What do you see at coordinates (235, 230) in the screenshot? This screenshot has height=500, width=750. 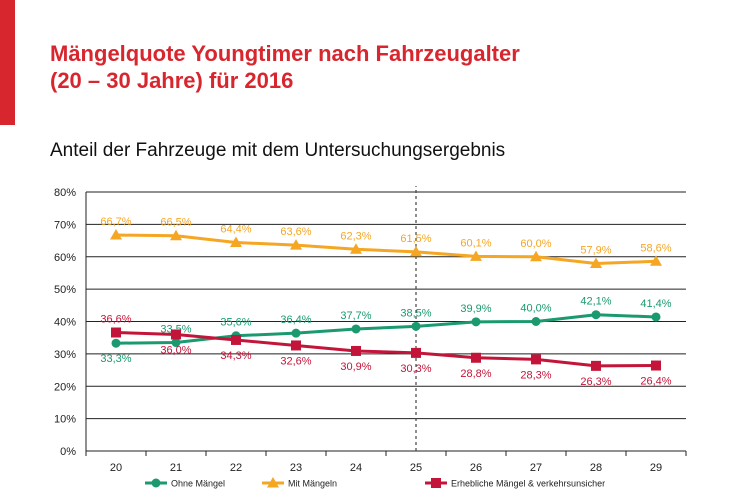 I see `data-label: 64,4%` at bounding box center [235, 230].